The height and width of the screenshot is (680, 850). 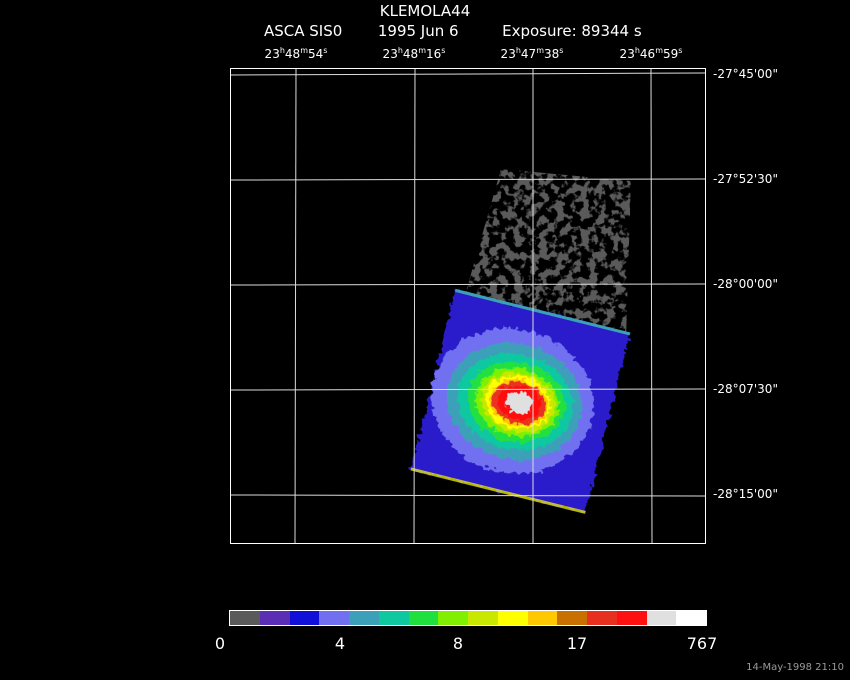 I want to click on dec-tick-label: -28°15'00", so click(x=745, y=494).